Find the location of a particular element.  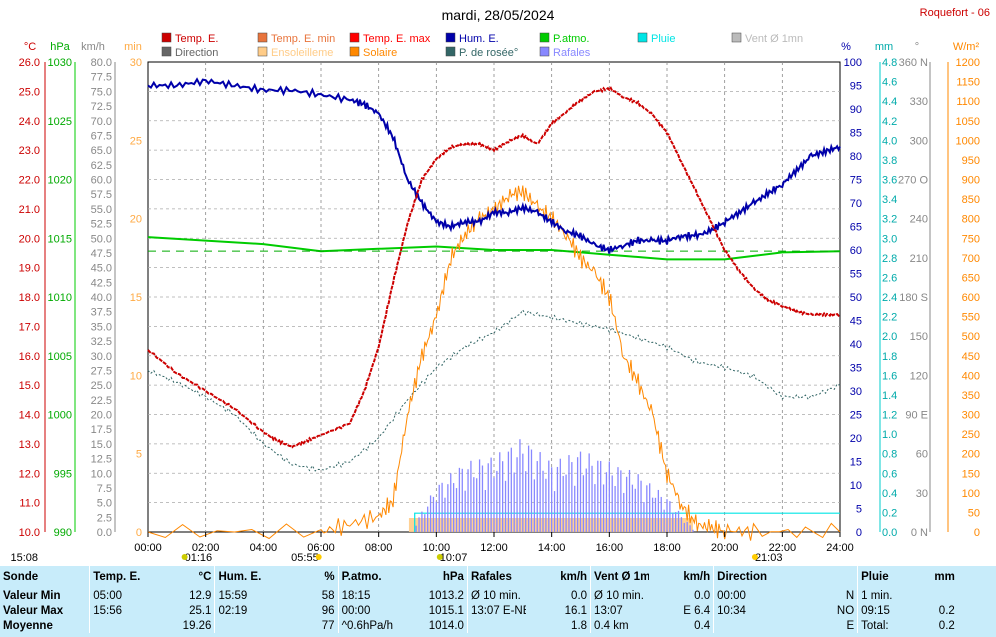

wind-tick-label: 45.0 is located at coordinates (101, 269).